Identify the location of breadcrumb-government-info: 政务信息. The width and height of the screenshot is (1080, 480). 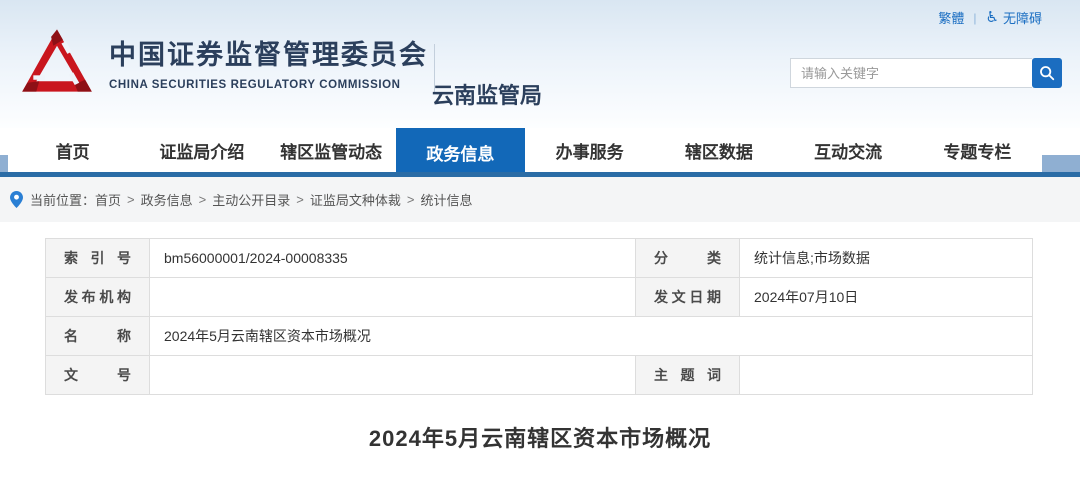
(166, 200).